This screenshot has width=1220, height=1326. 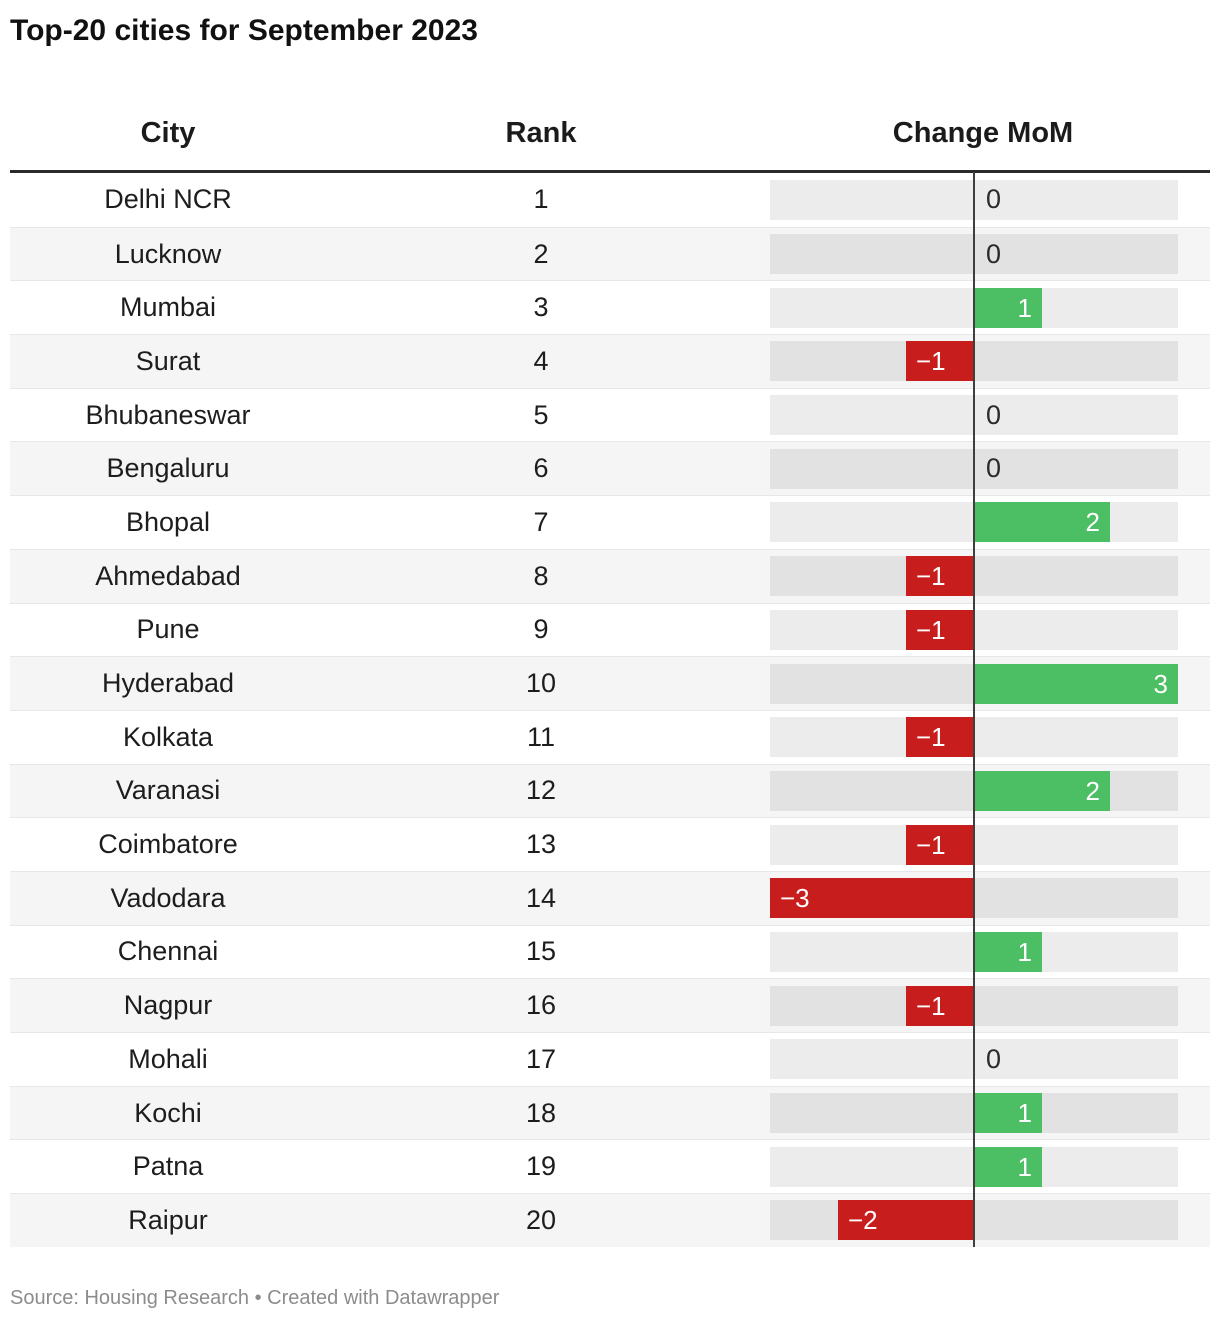 What do you see at coordinates (610, 200) in the screenshot?
I see `table-row: Delhi NCR 1 0` at bounding box center [610, 200].